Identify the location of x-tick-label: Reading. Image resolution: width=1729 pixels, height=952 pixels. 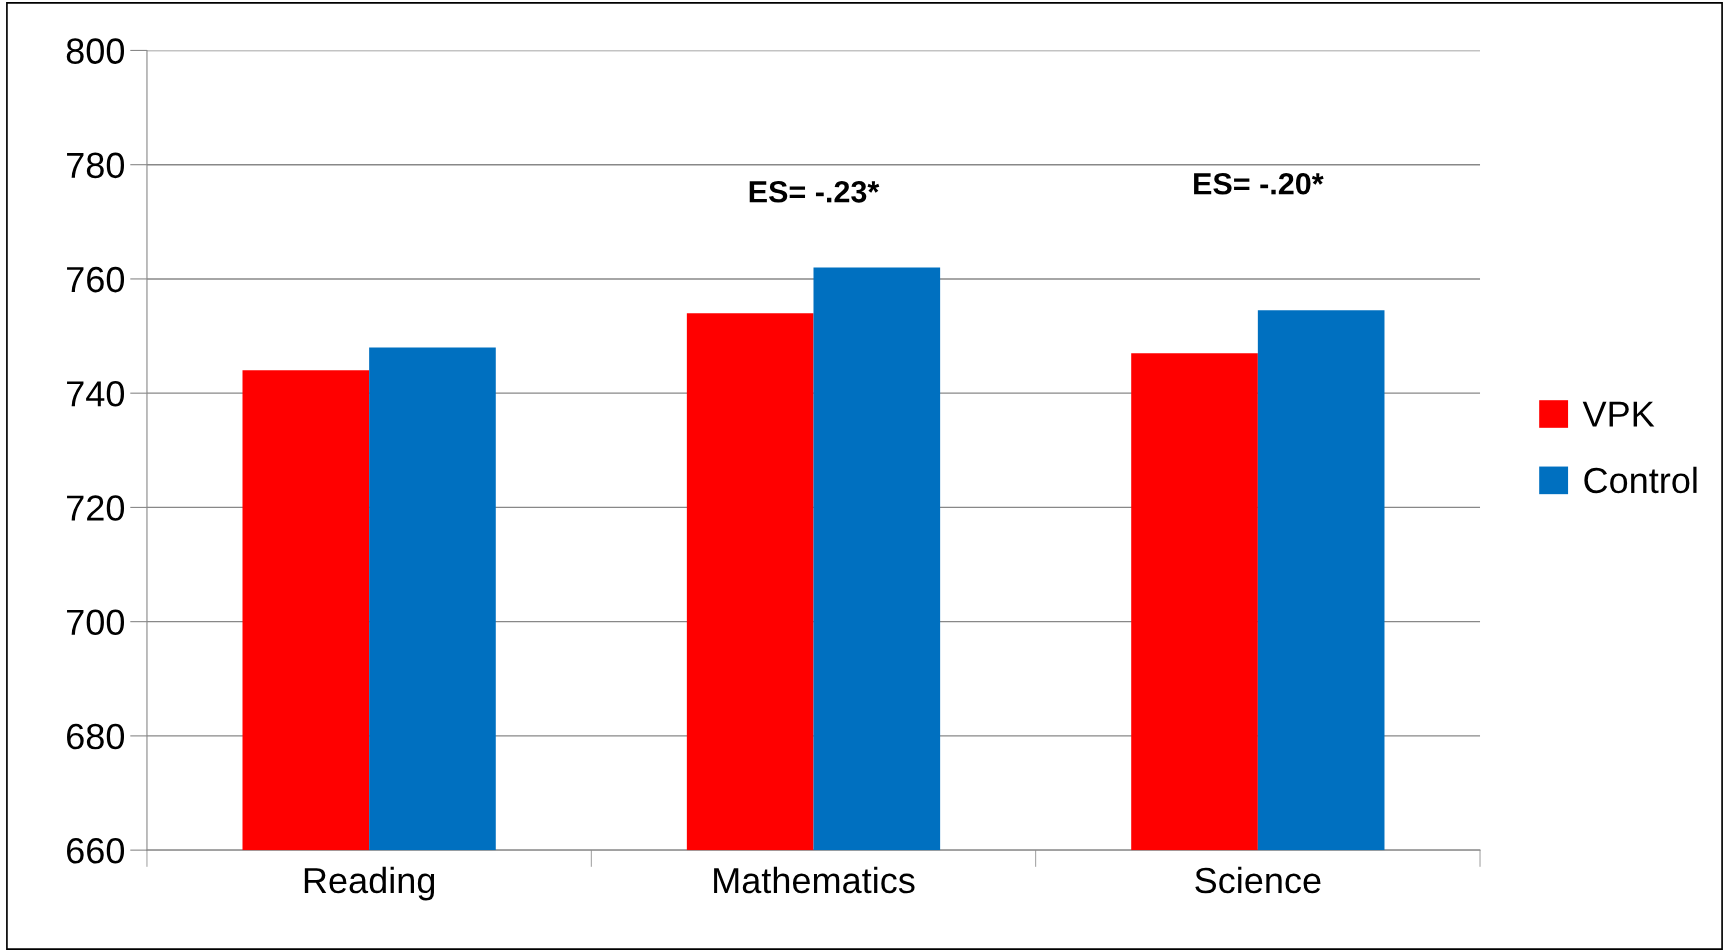
(369, 883).